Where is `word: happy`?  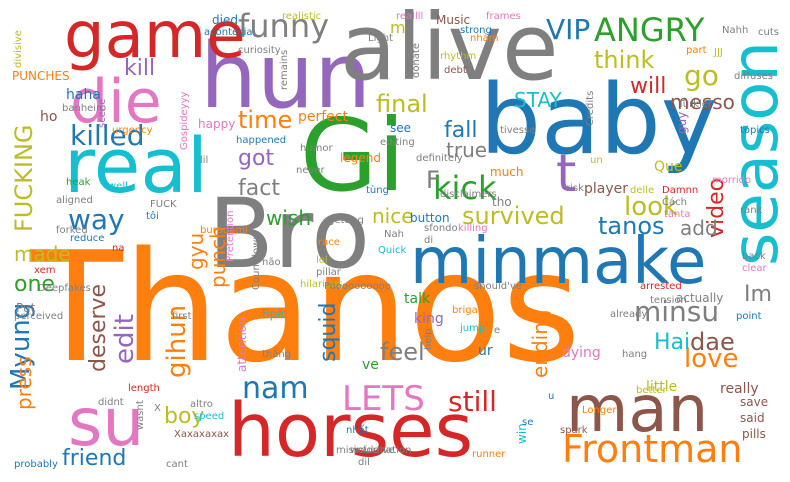 word: happy is located at coordinates (217, 124).